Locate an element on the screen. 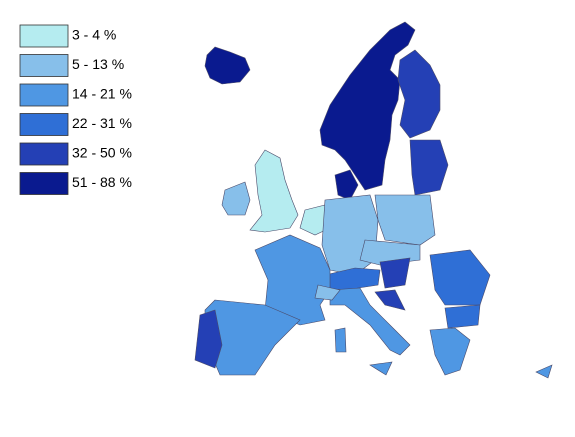 The height and width of the screenshot is (437, 575). baltics is located at coordinates (429, 167).